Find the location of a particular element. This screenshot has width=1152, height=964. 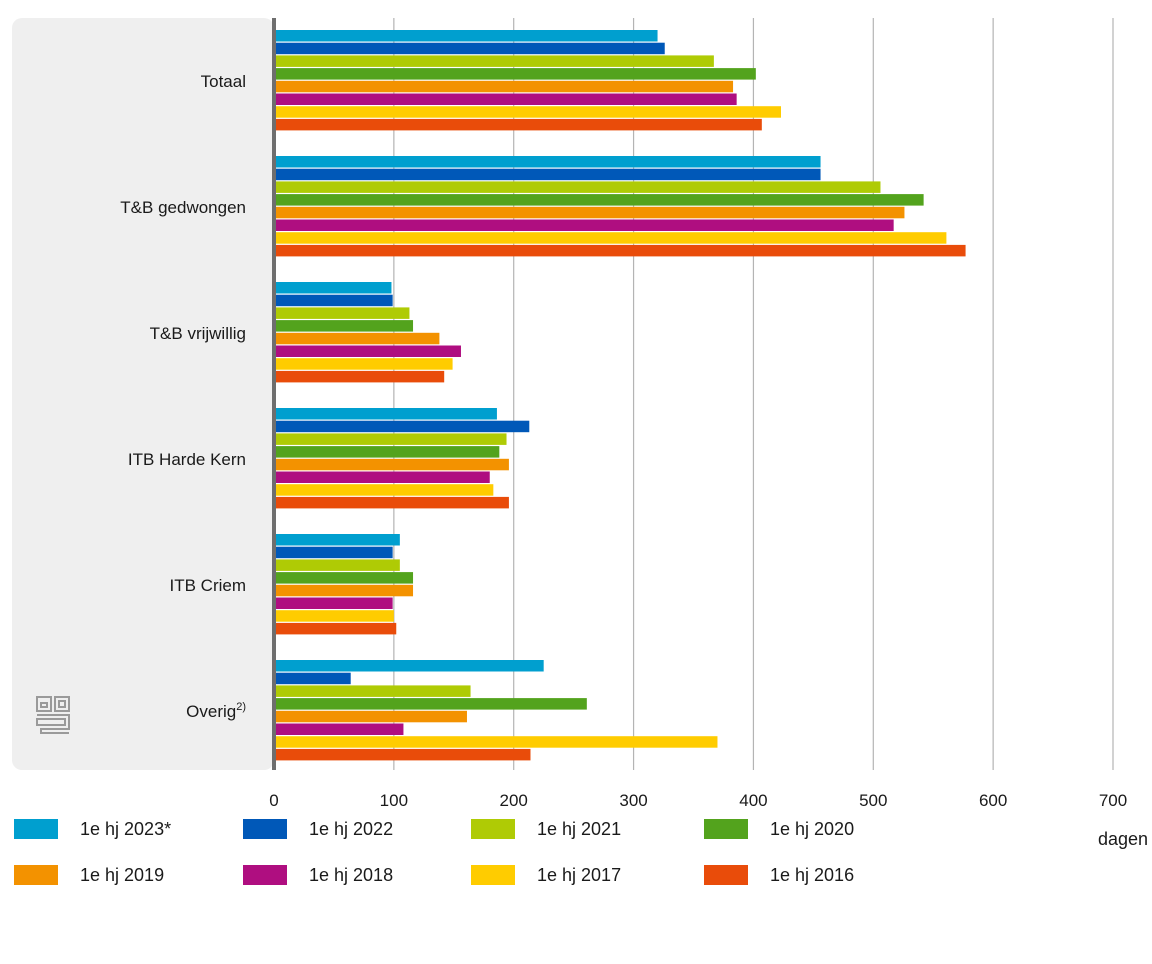

x-tick-label: 300 is located at coordinates (633, 800).